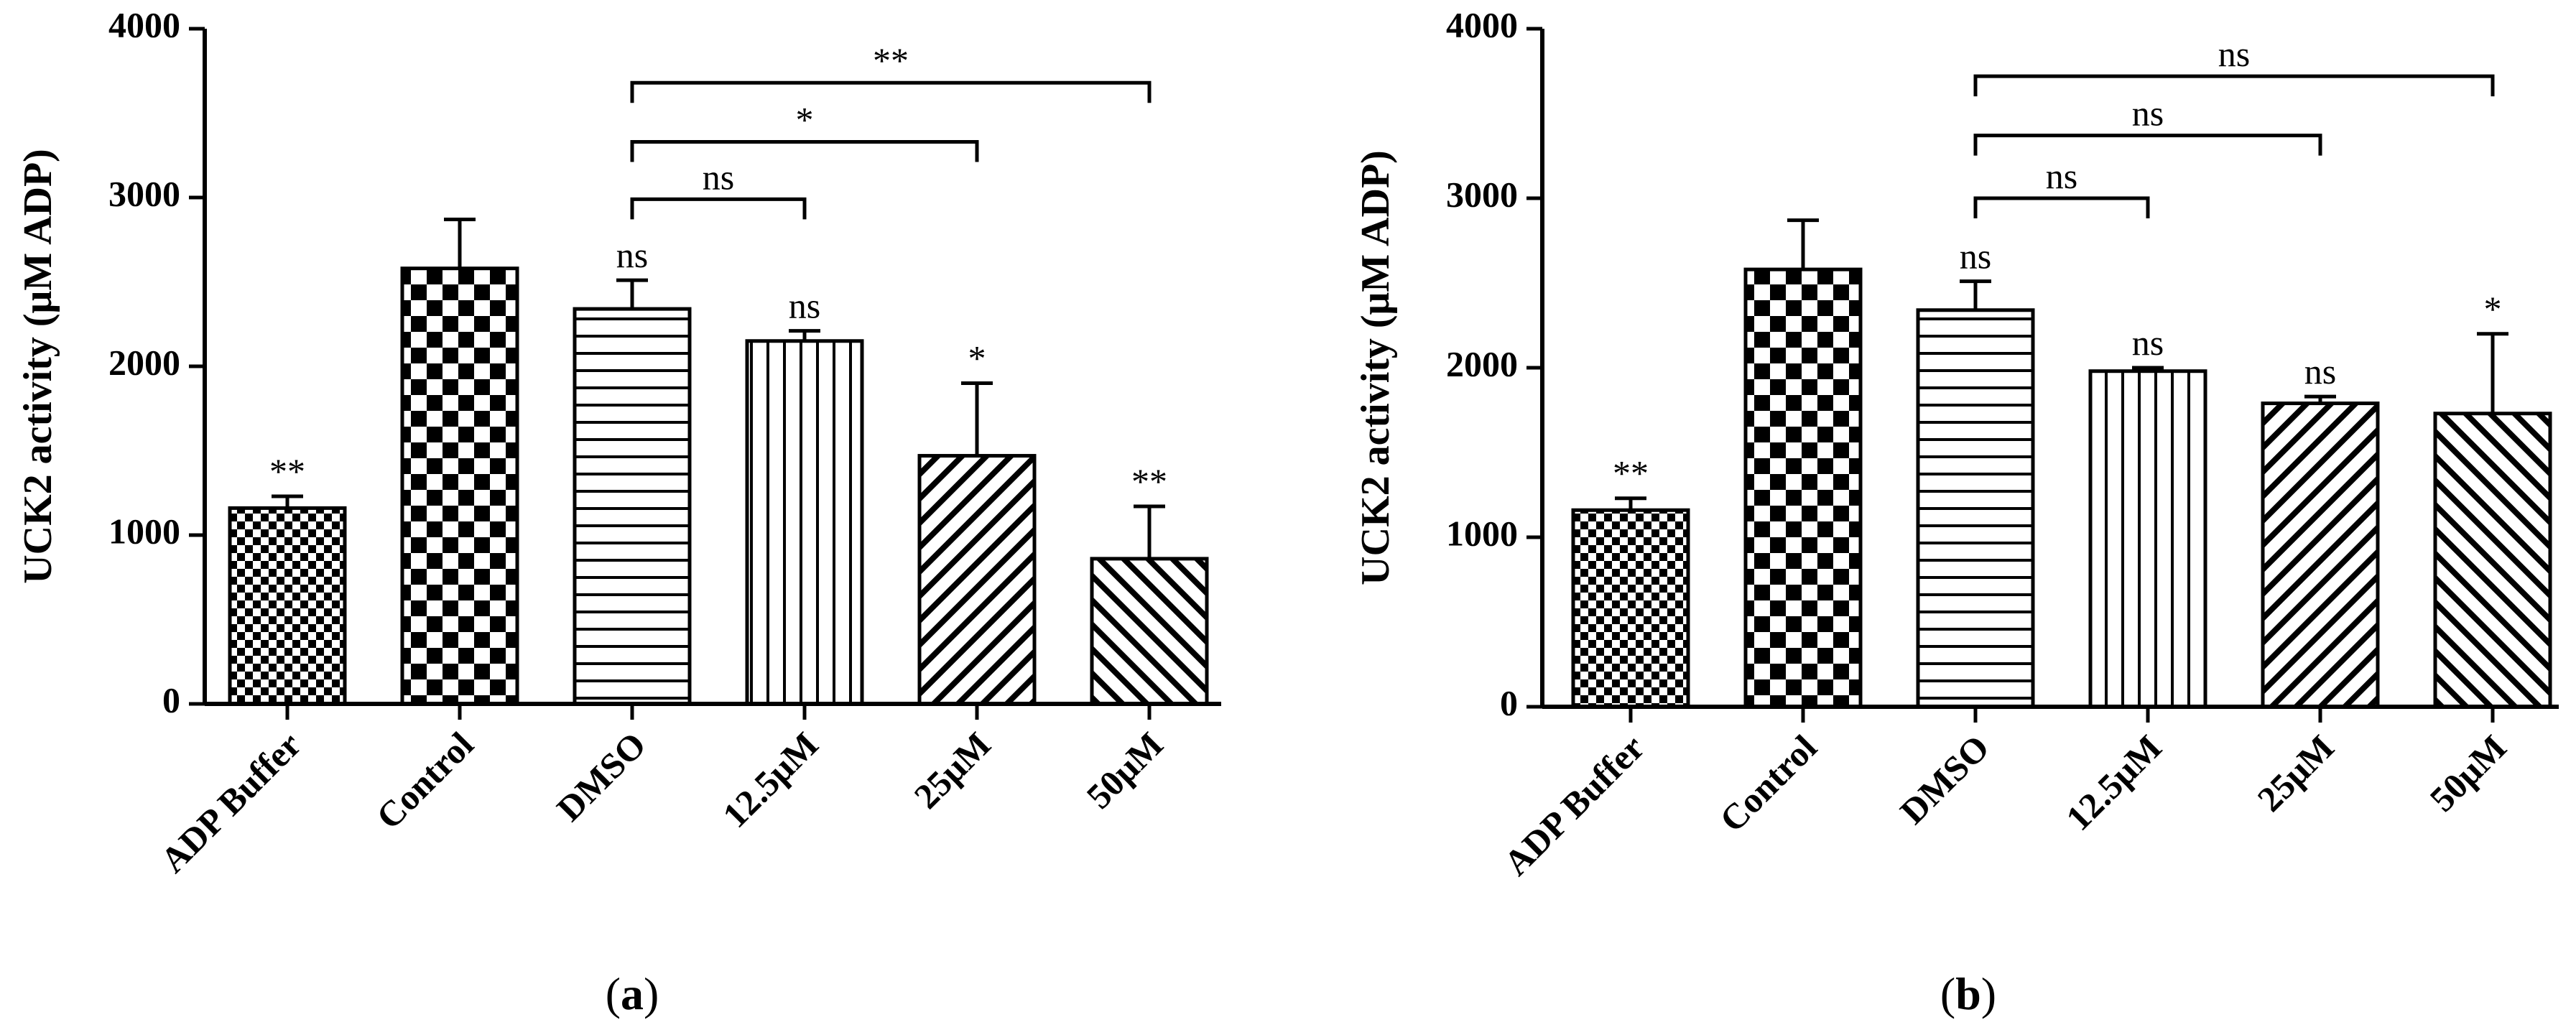 The width and height of the screenshot is (2576, 1035). Describe the element at coordinates (1968, 994) in the screenshot. I see `panel-label: (b)` at that location.